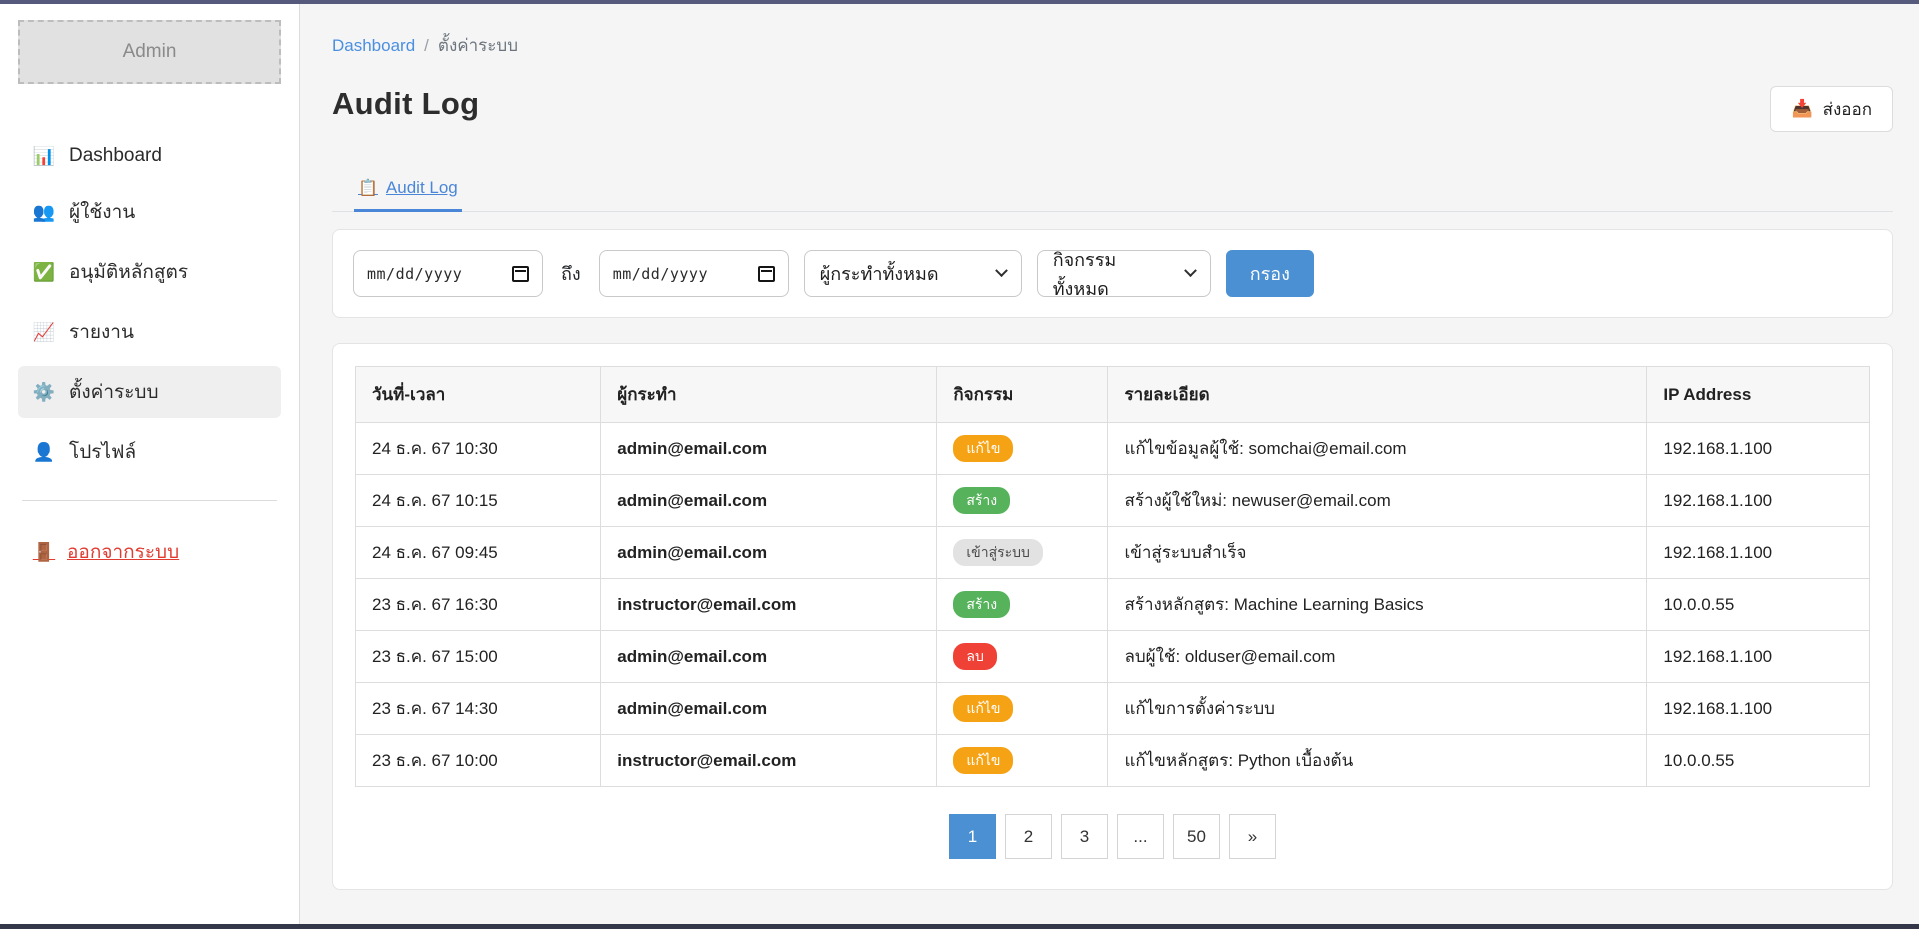 Image resolution: width=1919 pixels, height=929 pixels. Describe the element at coordinates (44, 391) in the screenshot. I see `settings-icon: ⚙️` at that location.